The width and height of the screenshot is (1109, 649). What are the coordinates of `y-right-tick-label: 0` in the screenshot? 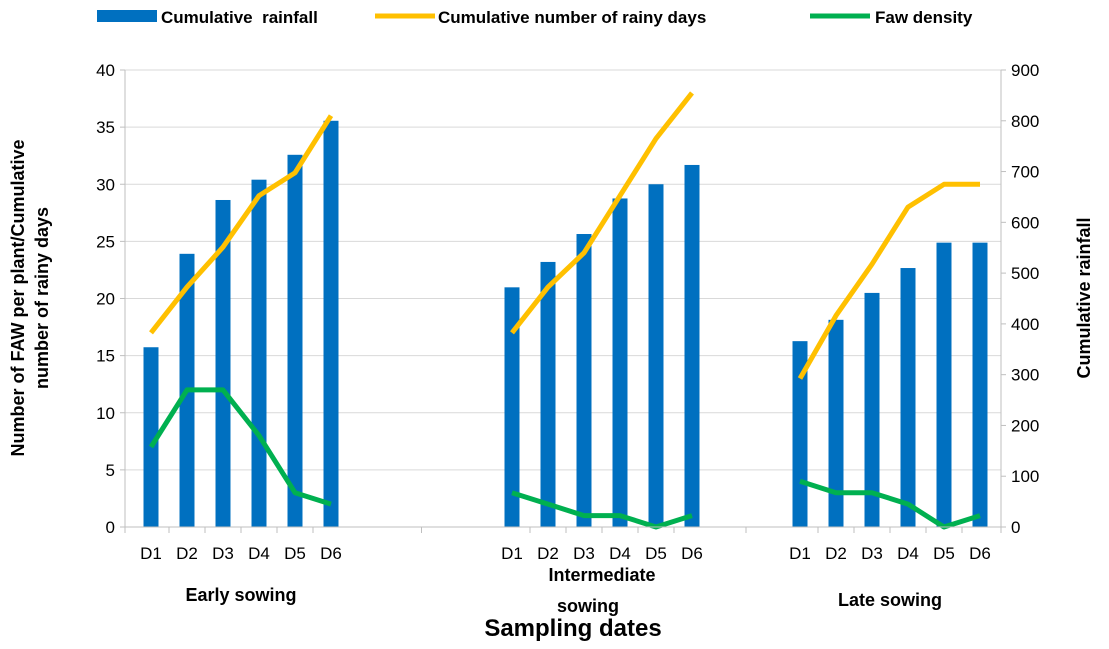 It's located at (1015, 527).